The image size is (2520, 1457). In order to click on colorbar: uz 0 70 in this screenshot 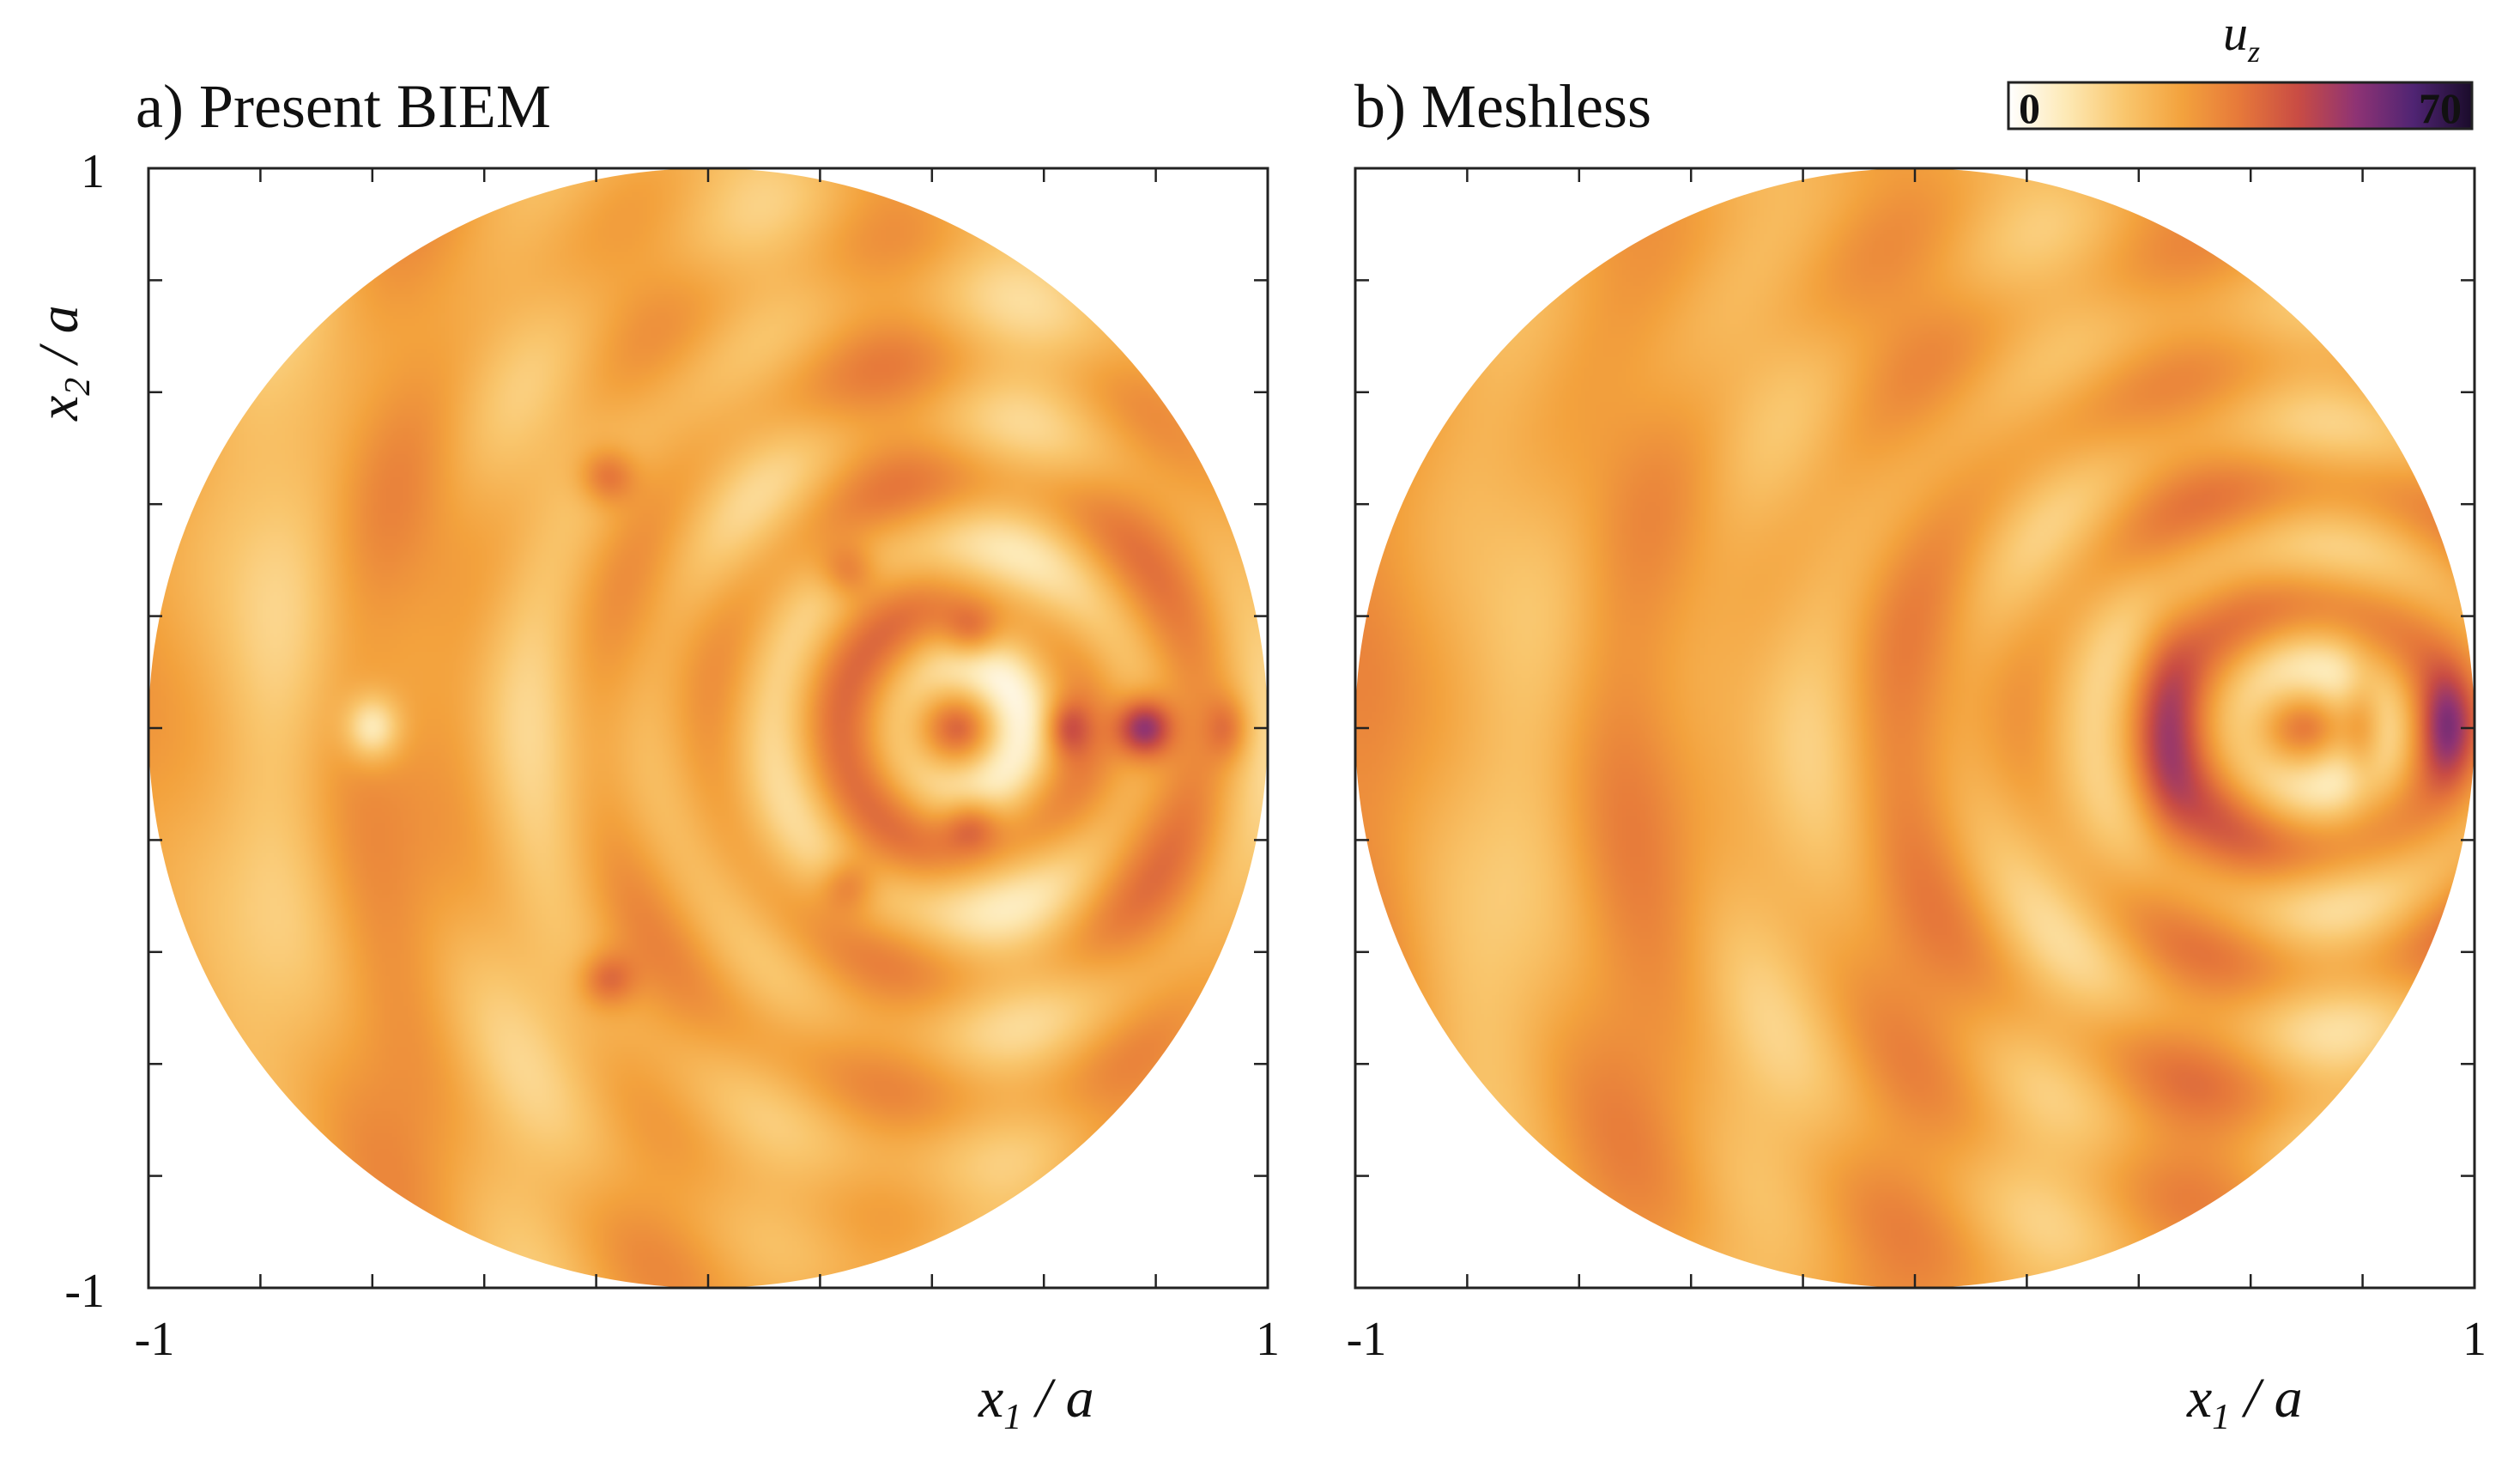, I will do `click(2241, 68)`.